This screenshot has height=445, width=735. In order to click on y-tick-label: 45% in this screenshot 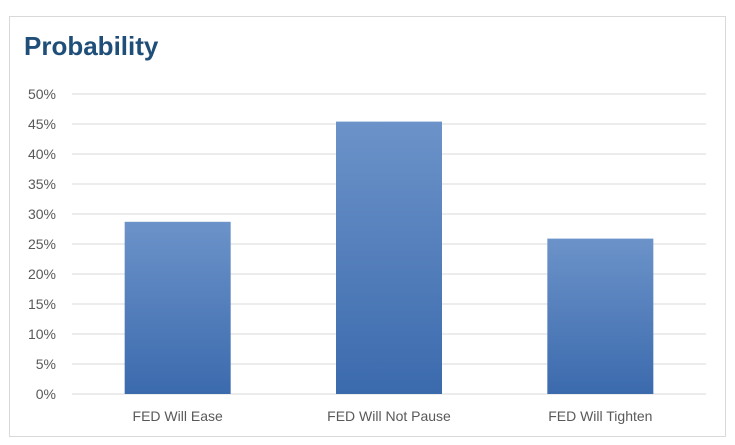, I will do `click(42, 124)`.